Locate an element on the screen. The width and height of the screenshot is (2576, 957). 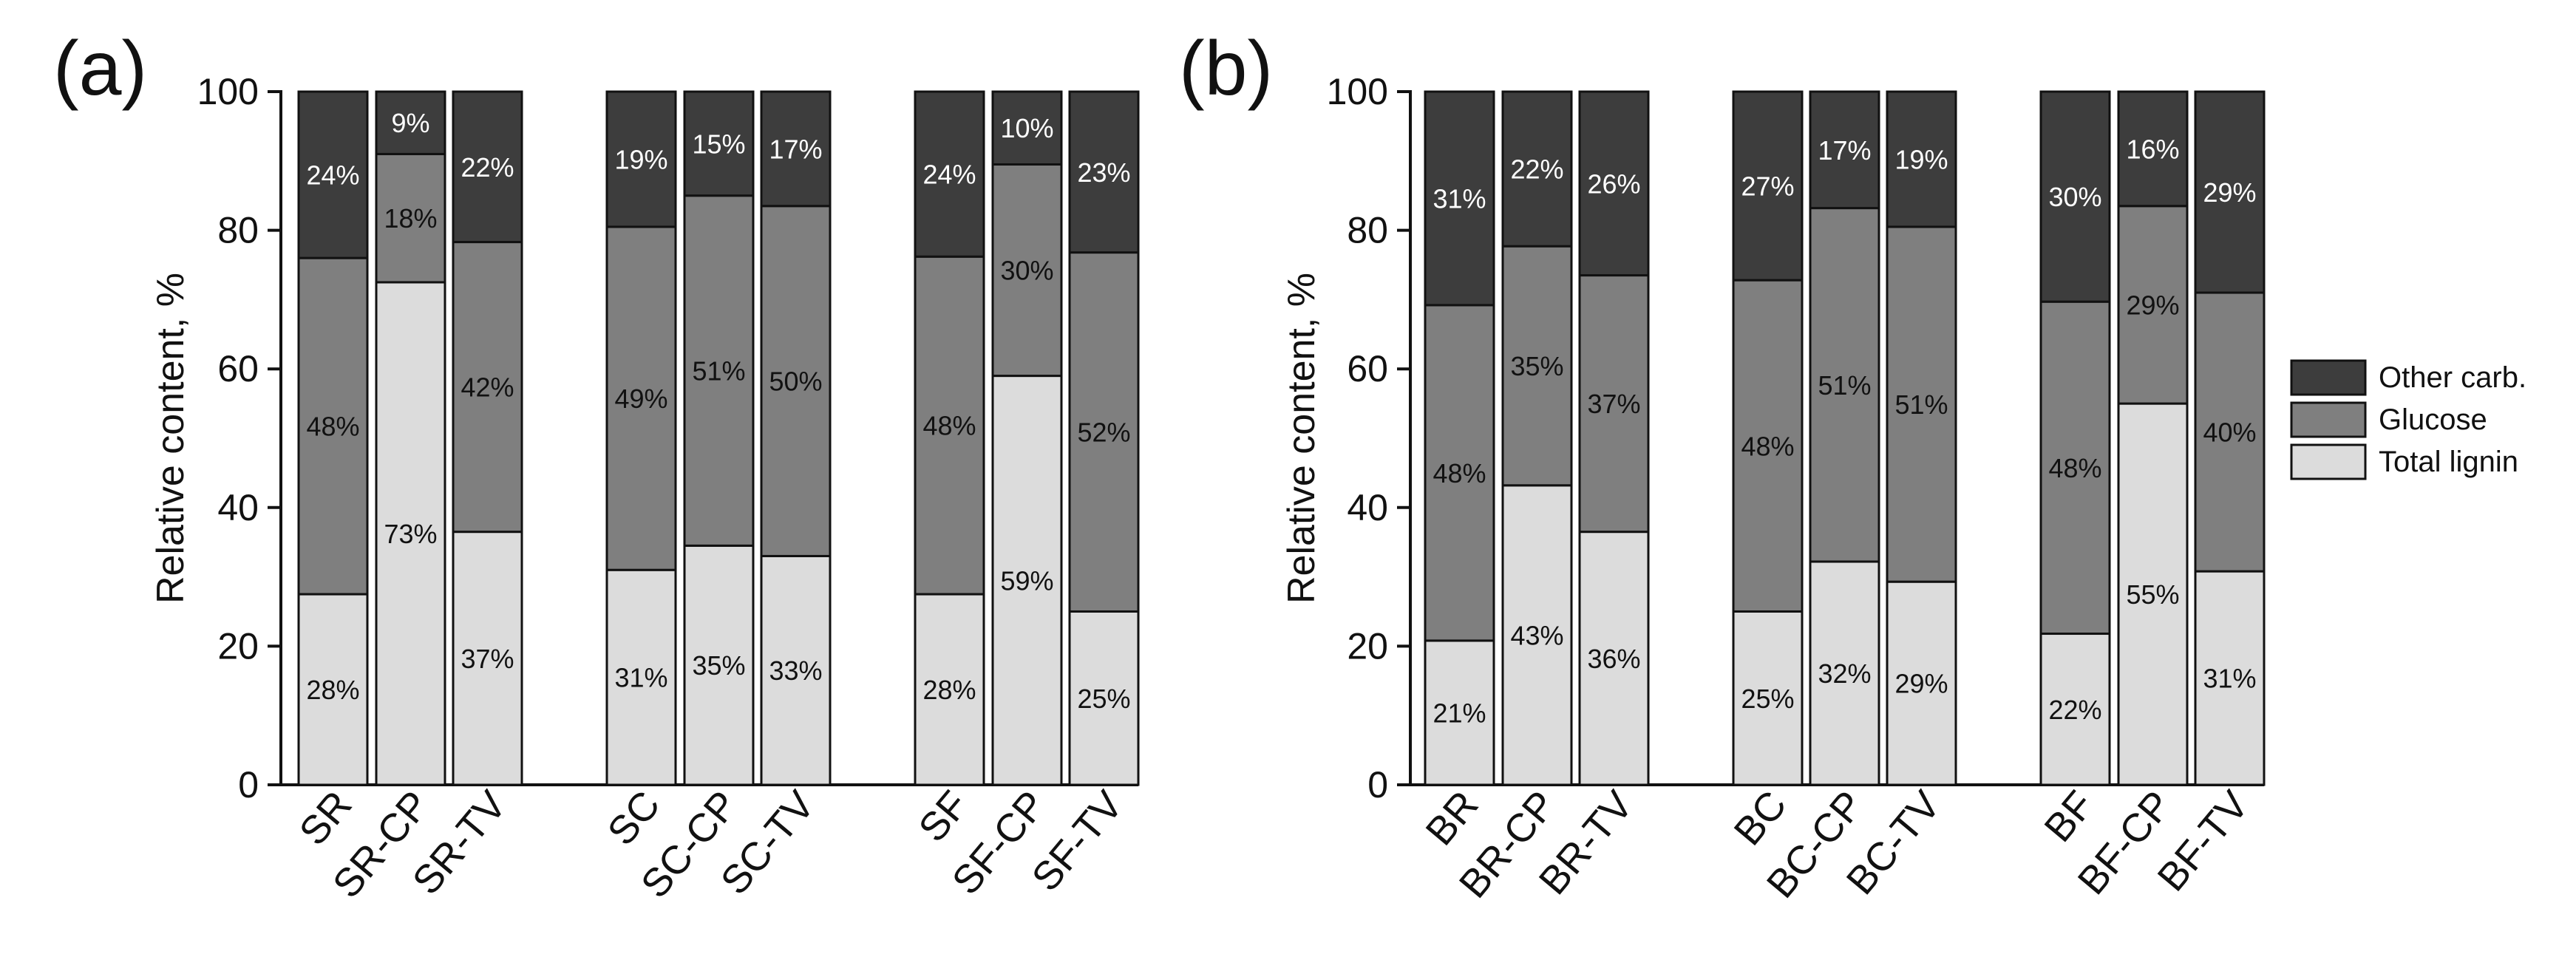
data-label: 33% is located at coordinates (795, 670).